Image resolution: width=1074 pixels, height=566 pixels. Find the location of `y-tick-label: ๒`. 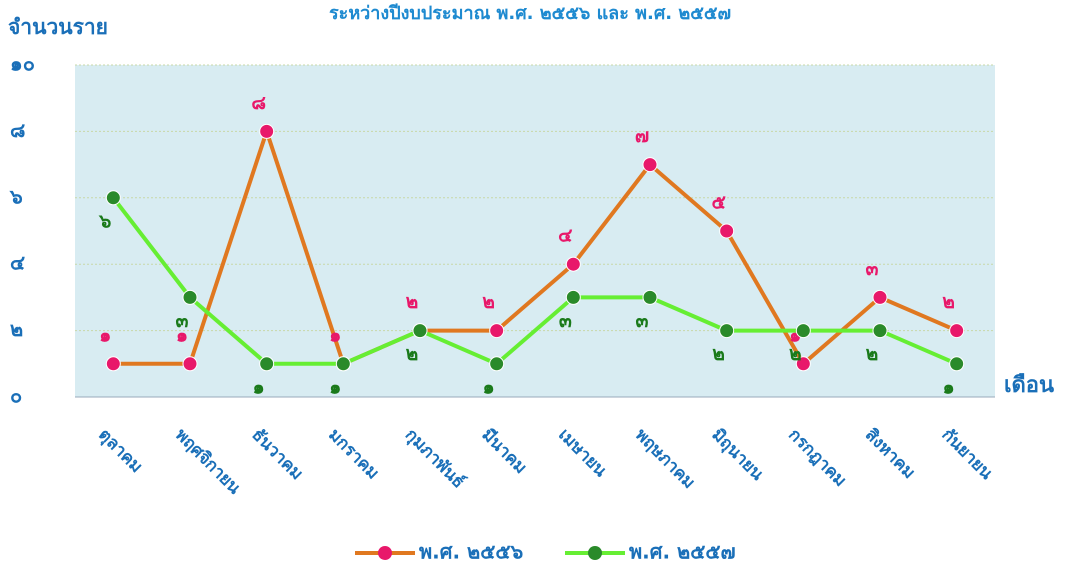

y-tick-label: ๒ is located at coordinates (16, 329).